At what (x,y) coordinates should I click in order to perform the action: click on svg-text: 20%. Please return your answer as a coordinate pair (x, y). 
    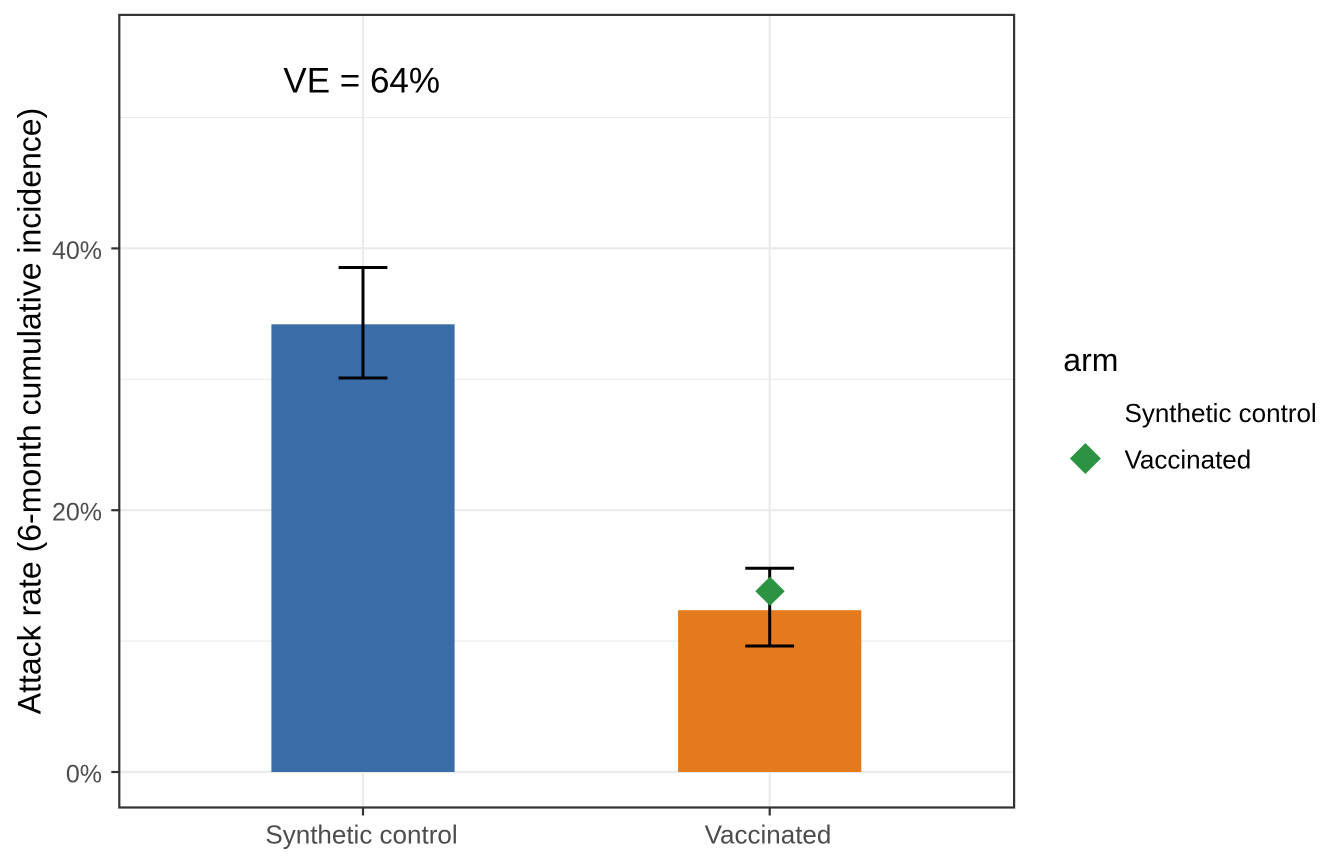
    Looking at the image, I should click on (77, 513).